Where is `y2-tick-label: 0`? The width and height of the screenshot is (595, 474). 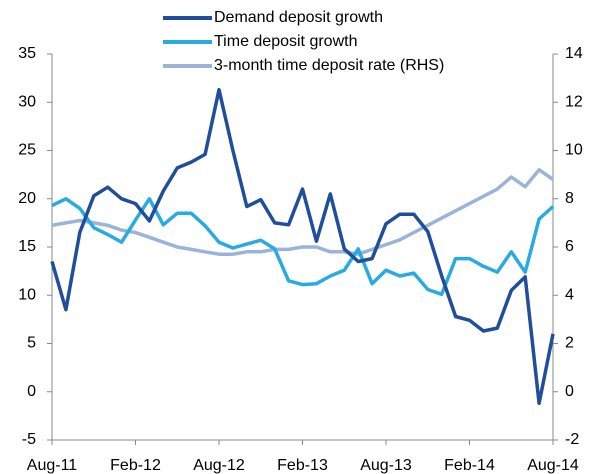
y2-tick-label: 0 is located at coordinates (569, 391).